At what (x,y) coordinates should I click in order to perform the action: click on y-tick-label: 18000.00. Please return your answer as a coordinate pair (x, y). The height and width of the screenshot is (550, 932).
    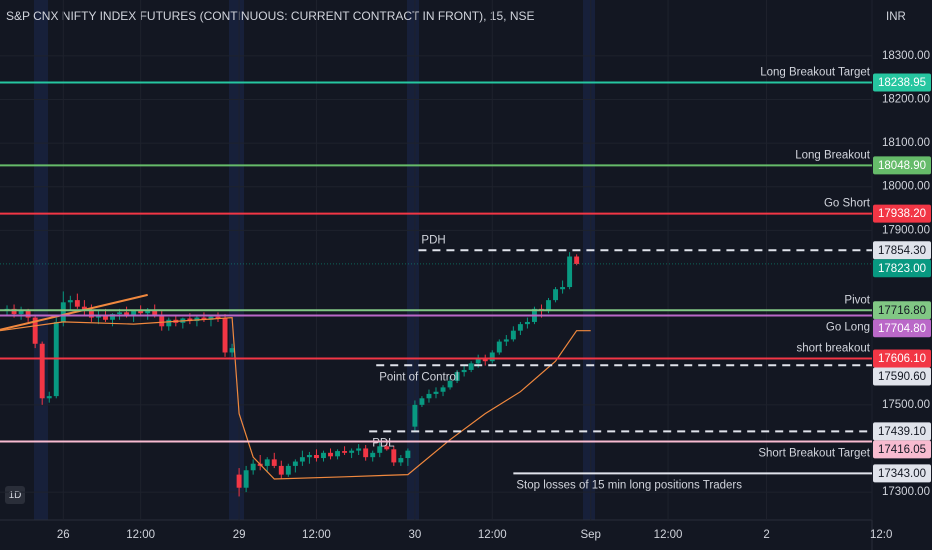
    Looking at the image, I should click on (906, 187).